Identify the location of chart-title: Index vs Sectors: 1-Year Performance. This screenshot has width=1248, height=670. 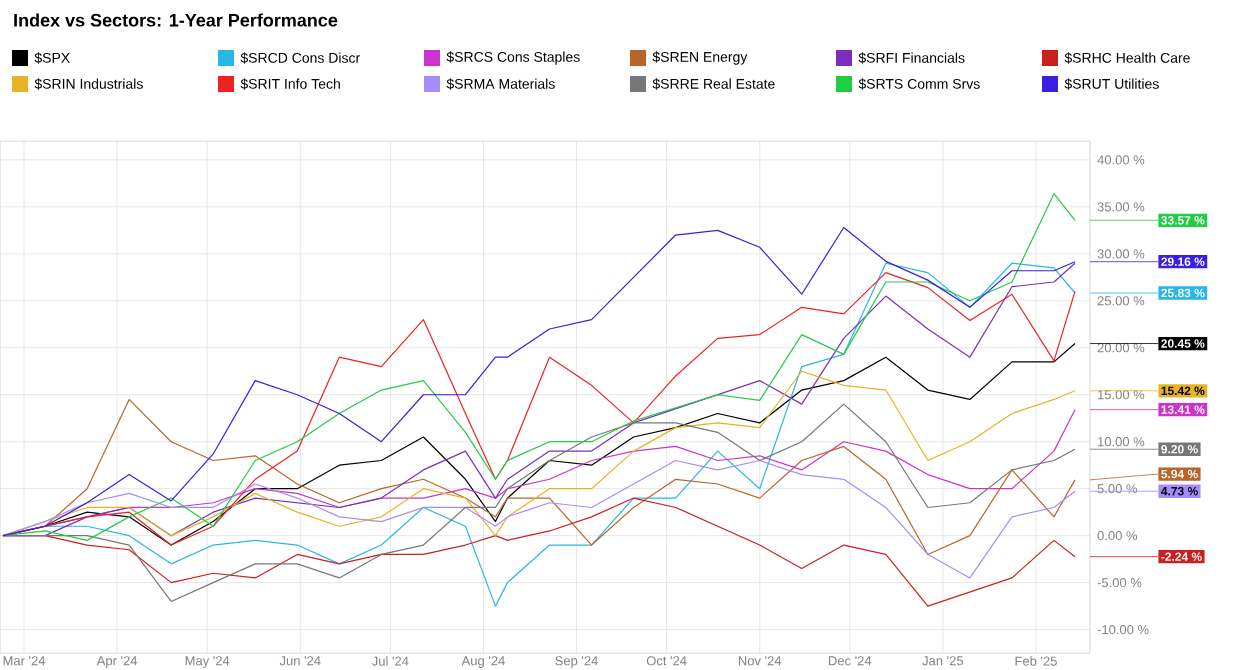
(176, 20).